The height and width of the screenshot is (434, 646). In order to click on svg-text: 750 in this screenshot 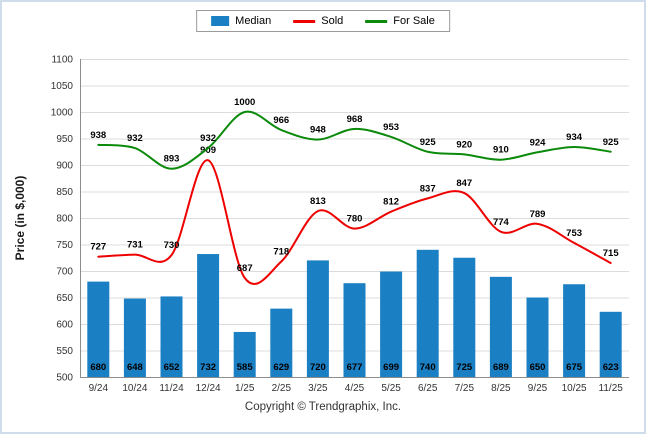, I will do `click(64, 245)`.